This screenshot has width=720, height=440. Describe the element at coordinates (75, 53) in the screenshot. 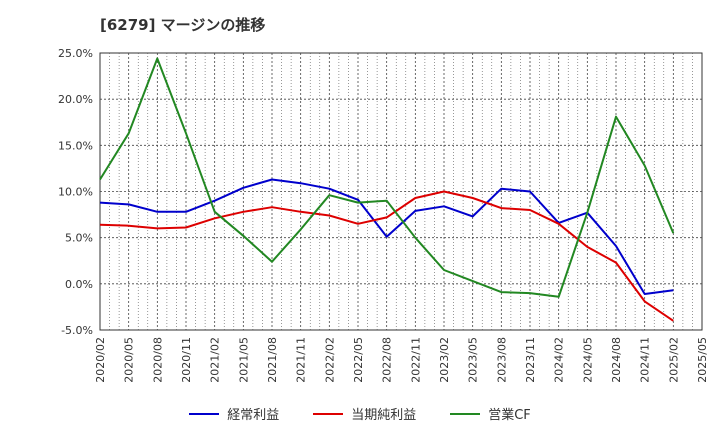

I see `y-tick-label: 25.0%` at that location.